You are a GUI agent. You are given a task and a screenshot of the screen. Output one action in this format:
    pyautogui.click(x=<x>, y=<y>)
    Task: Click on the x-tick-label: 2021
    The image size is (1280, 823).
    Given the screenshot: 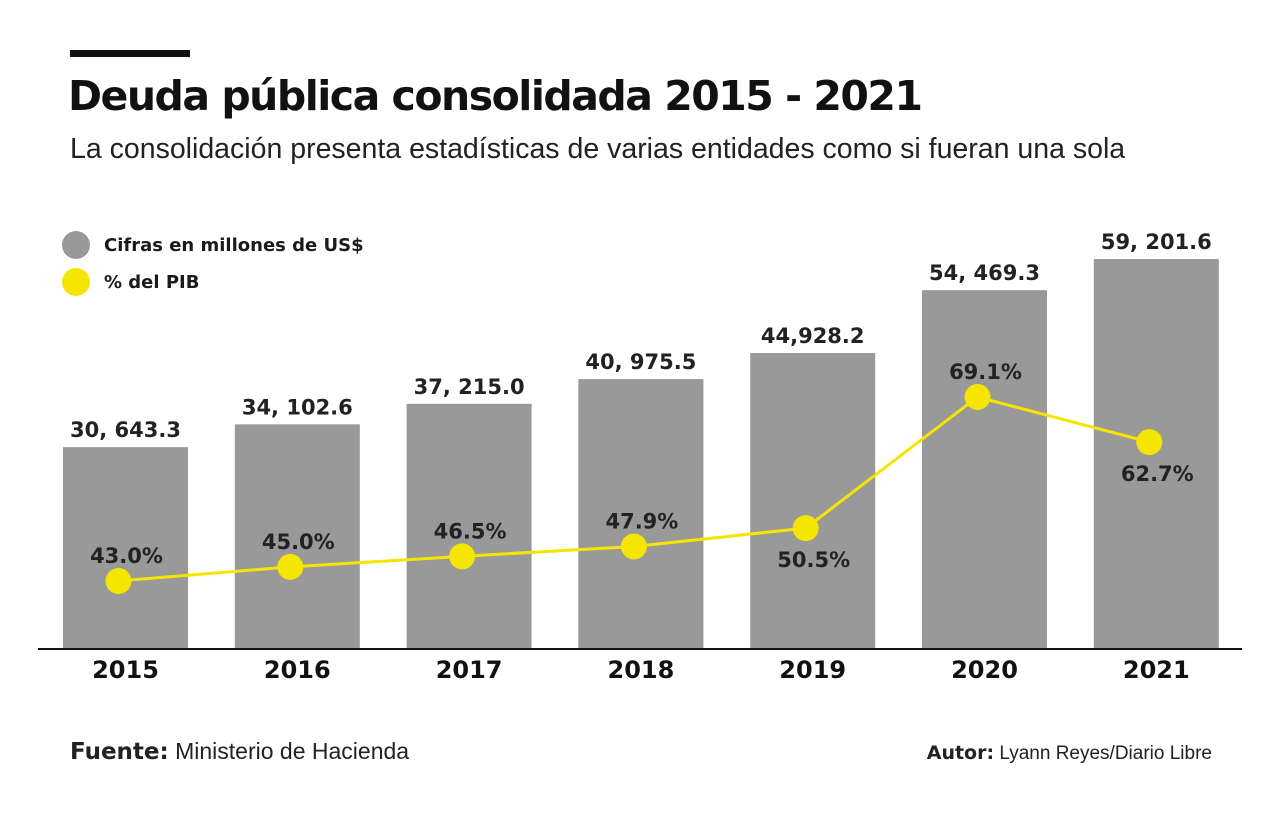 What is the action you would take?
    pyautogui.click(x=1156, y=670)
    